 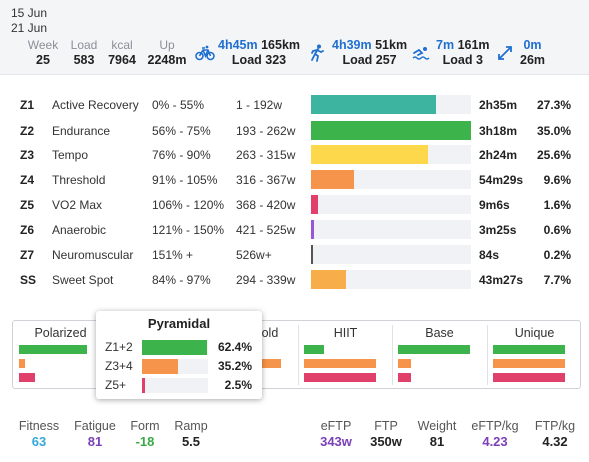 I want to click on stat-up: Up 2248m, so click(x=167, y=53).